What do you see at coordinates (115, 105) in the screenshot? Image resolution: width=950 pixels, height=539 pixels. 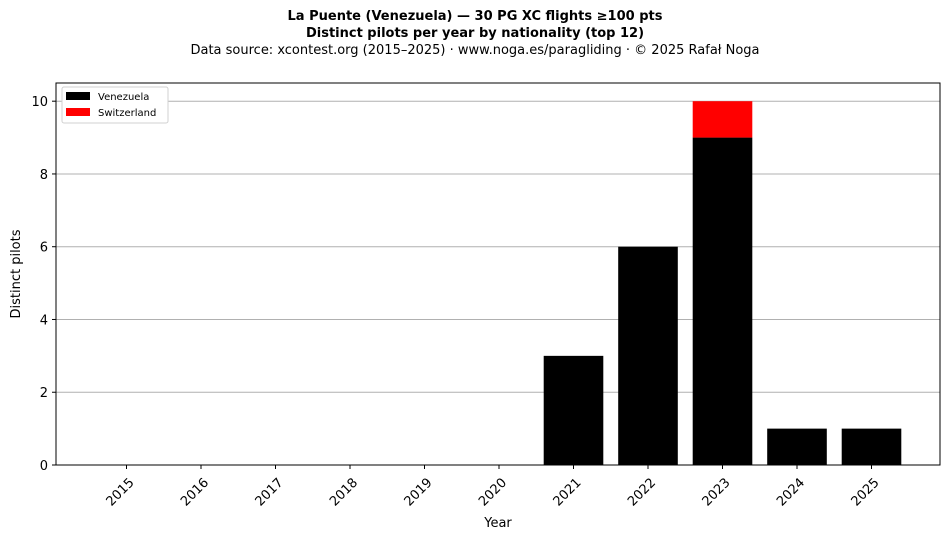 I see `legend: Venezuela Switzerland` at bounding box center [115, 105].